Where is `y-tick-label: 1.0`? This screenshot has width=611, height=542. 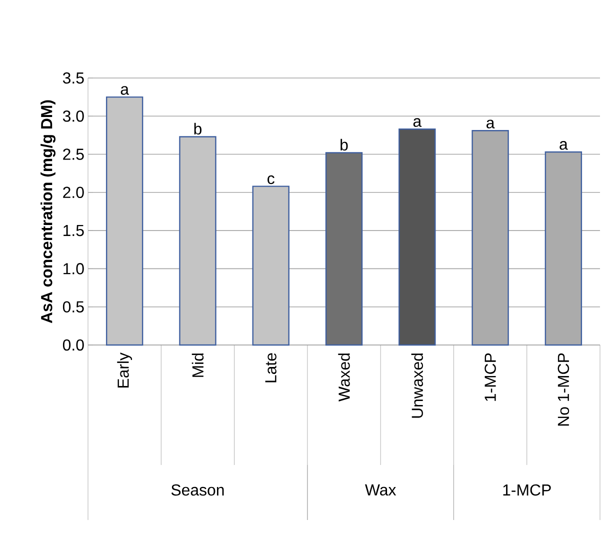
y-tick-label: 1.0 is located at coordinates (74, 268).